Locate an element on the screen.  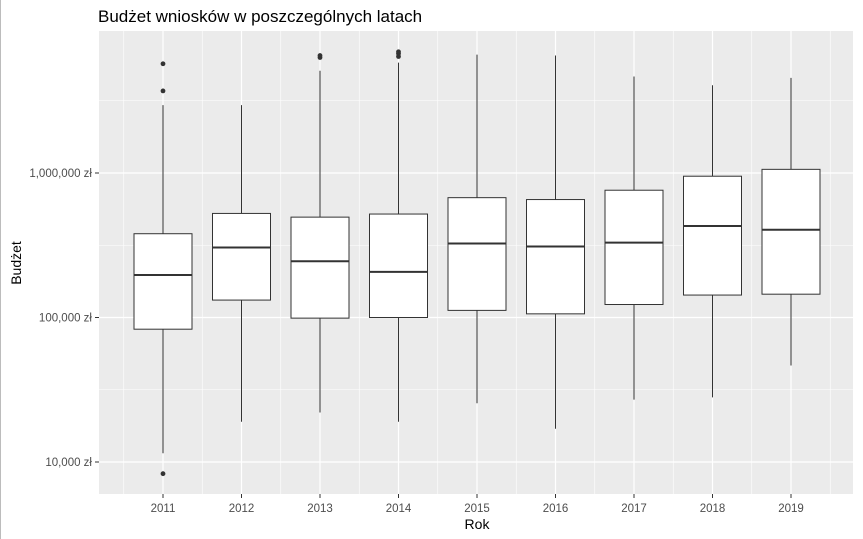
x-axis: 2011 2012 2013 2014 2015 2016 2017 2018 2019 is located at coordinates (477, 504).